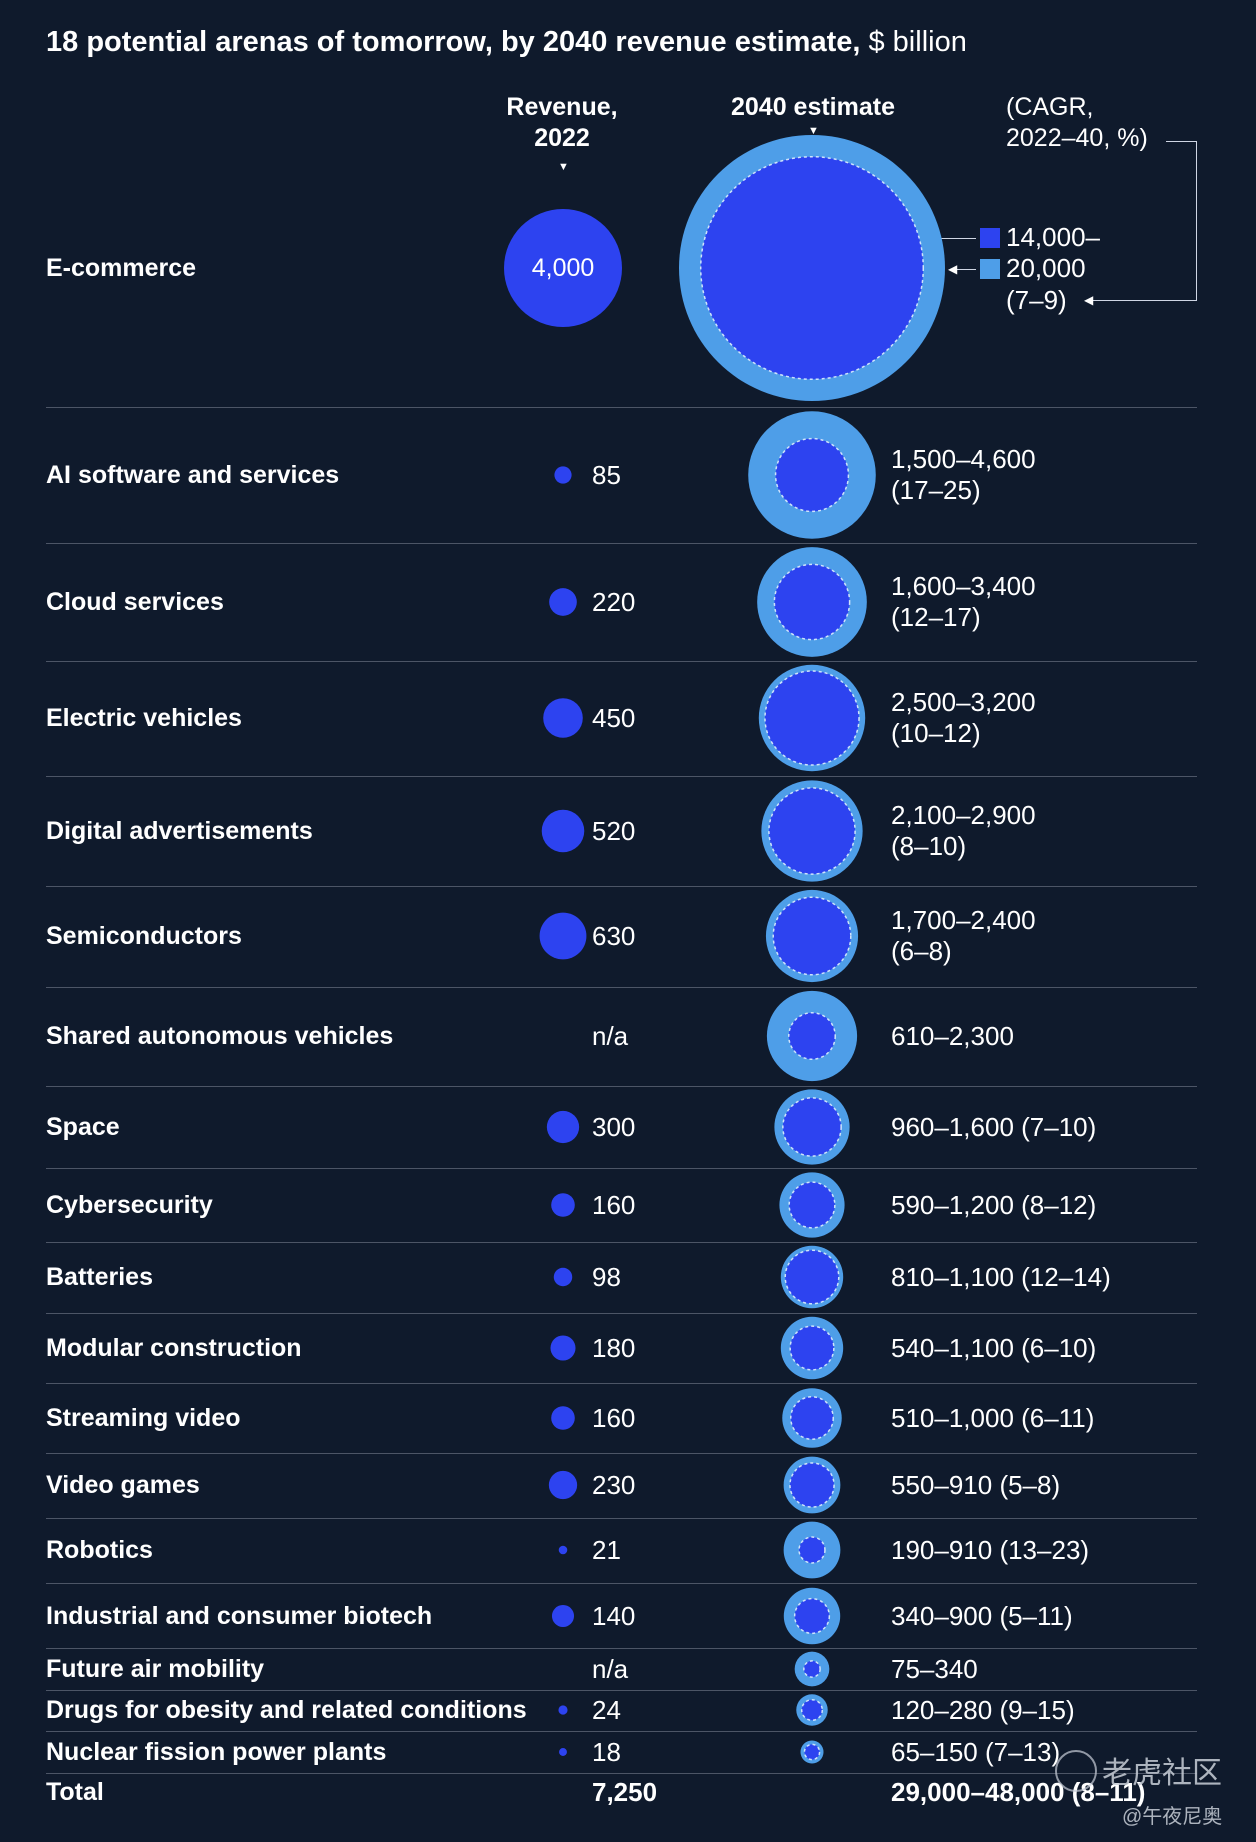 The image size is (1256, 1842). I want to click on revenue-2022-value-ai-software-and-services: 85, so click(606, 475).